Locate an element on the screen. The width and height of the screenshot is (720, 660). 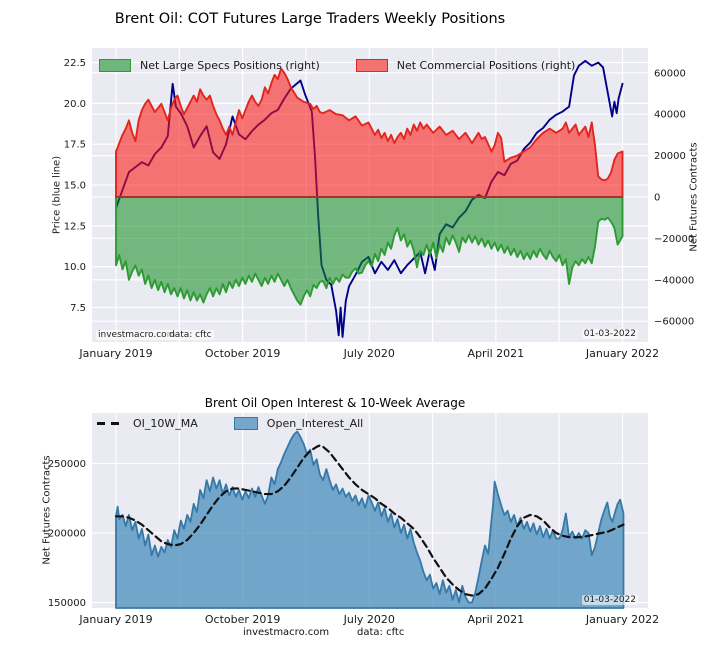
y-tick-label-right: −60000 is located at coordinates (674, 322).